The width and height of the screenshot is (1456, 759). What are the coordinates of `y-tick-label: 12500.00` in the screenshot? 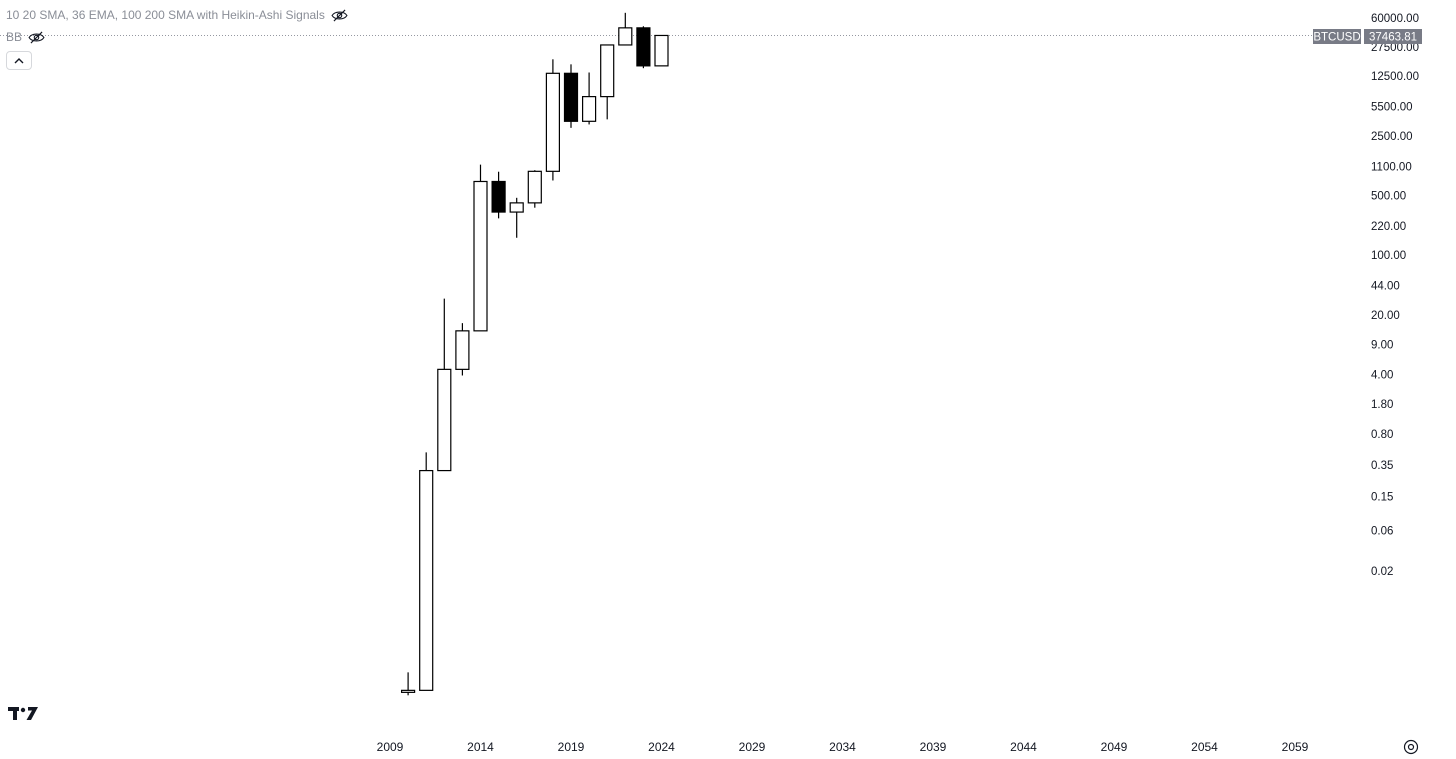 It's located at (1395, 77).